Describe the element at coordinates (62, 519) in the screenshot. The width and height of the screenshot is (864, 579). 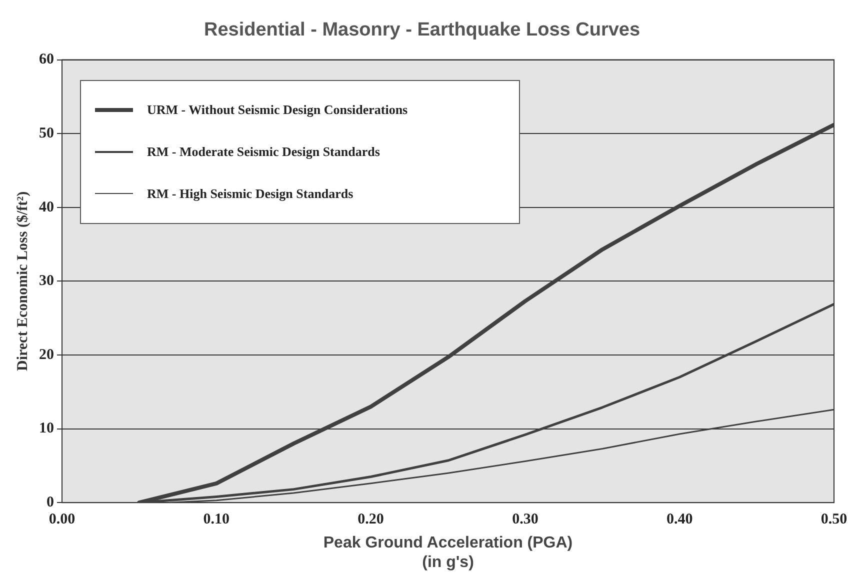
I see `x-tick-label: 0.00` at that location.